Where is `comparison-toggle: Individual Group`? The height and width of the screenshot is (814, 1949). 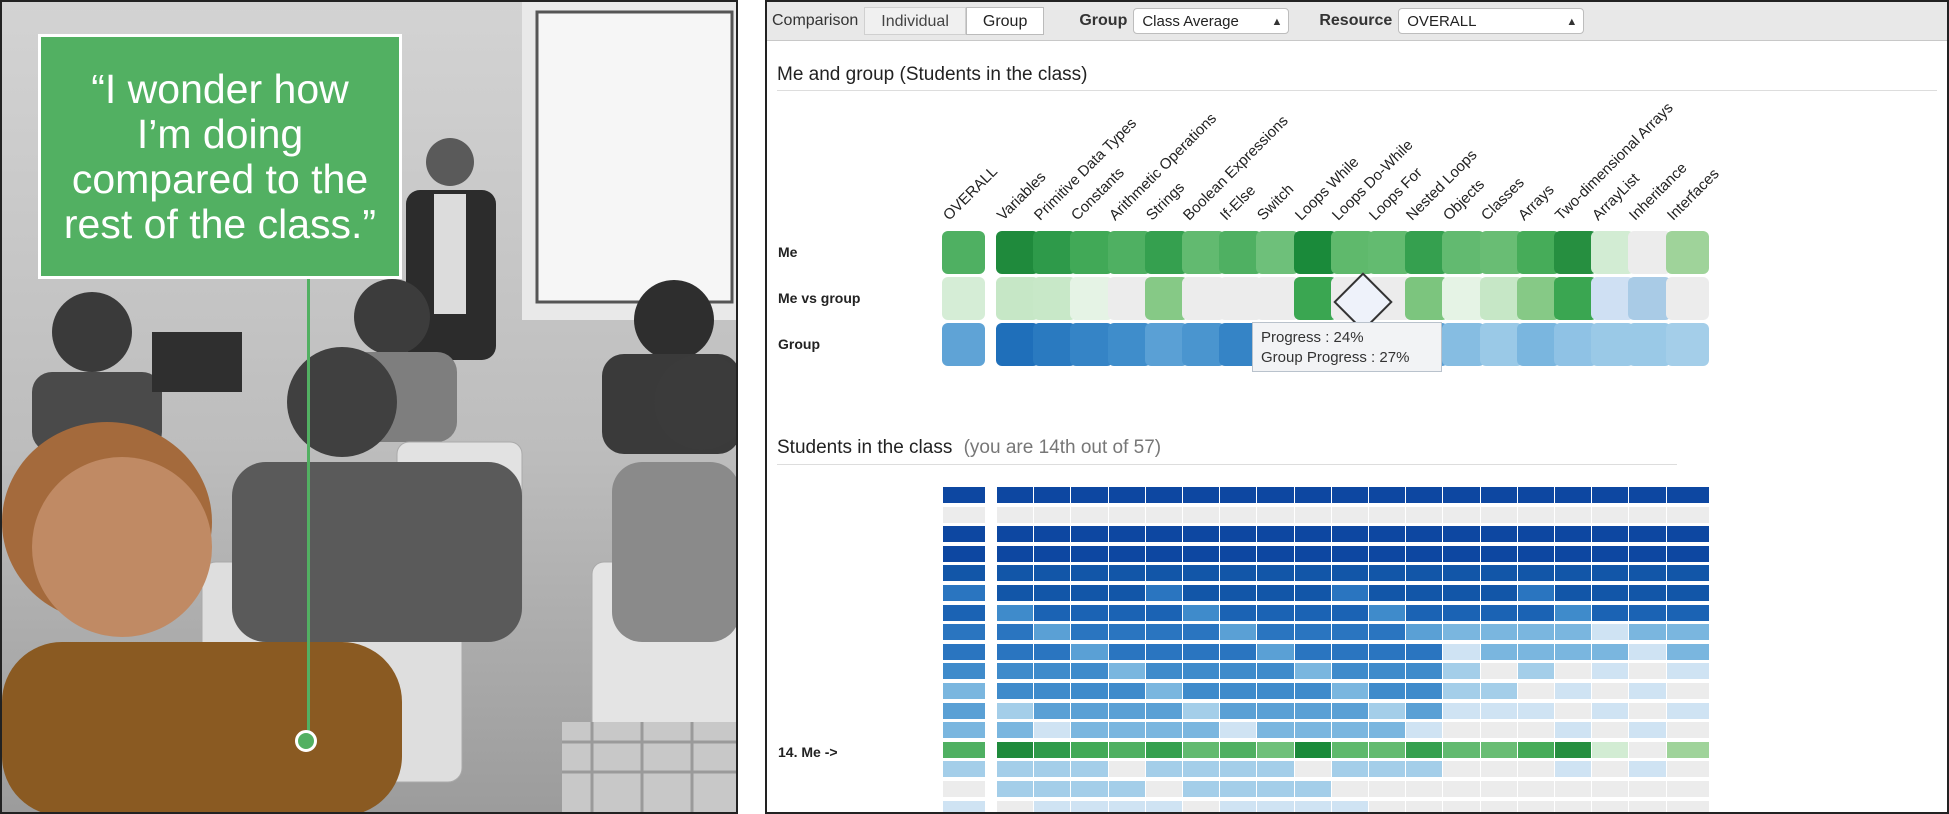
comparison-toggle: Individual Group is located at coordinates (954, 21).